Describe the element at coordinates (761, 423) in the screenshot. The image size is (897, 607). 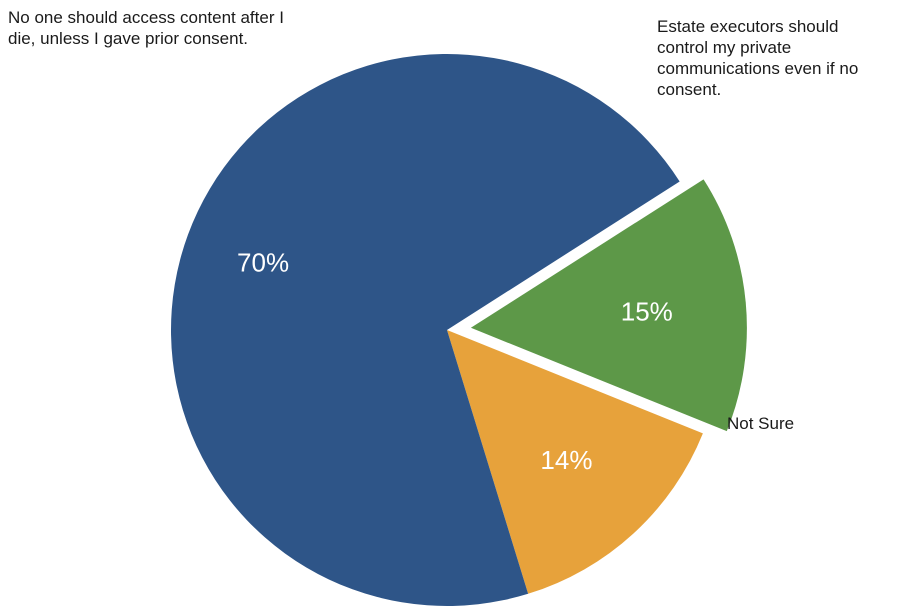
I see `slice-category-label-not-sure: Not Sure` at that location.